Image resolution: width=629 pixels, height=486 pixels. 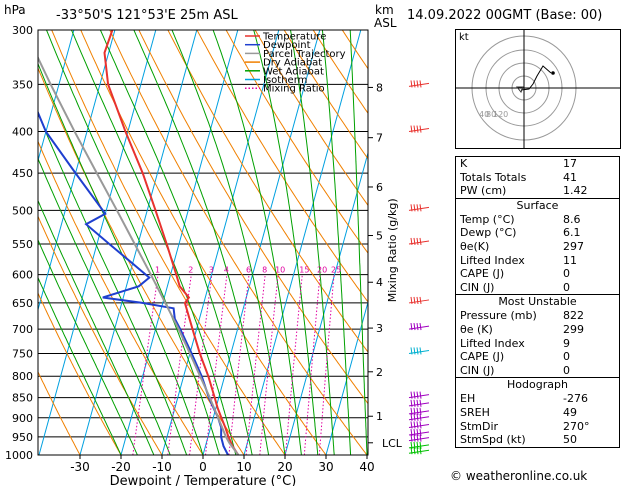 What do you see at coordinates (22, 210) in the screenshot?
I see `pressure-tick-label: 500` at bounding box center [22, 210].